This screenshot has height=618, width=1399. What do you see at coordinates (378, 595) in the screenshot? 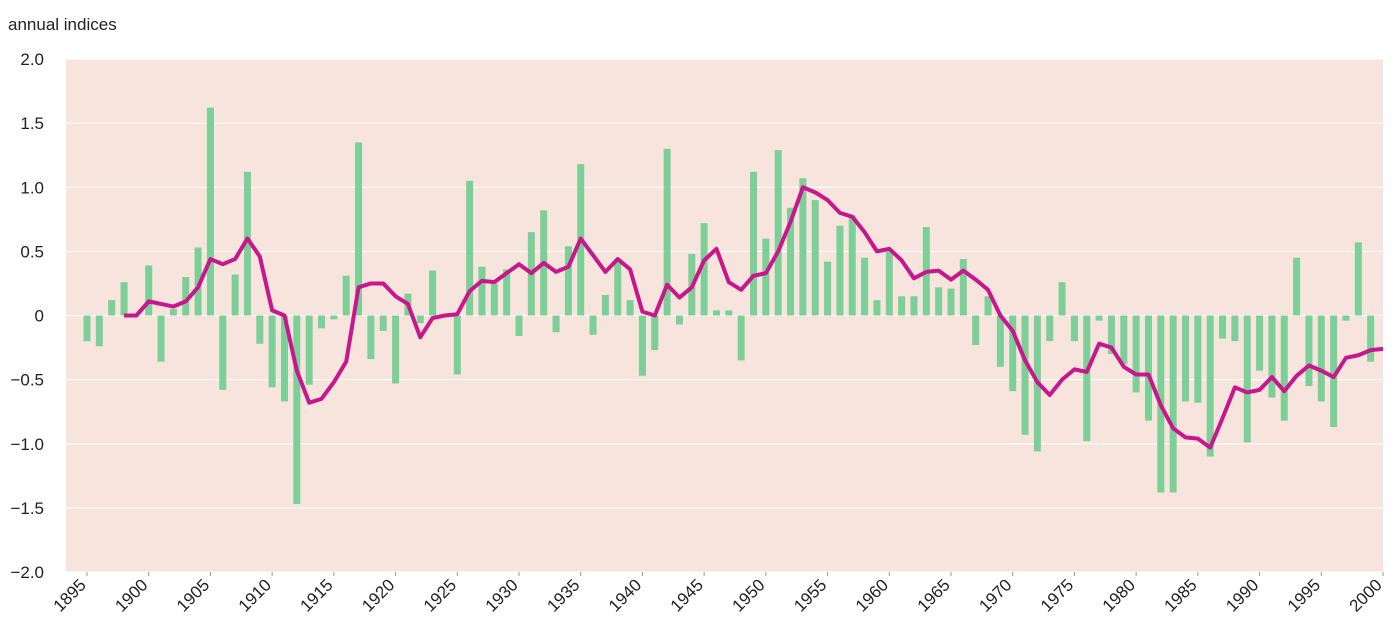
I see `x-tick-label: 1920` at bounding box center [378, 595].